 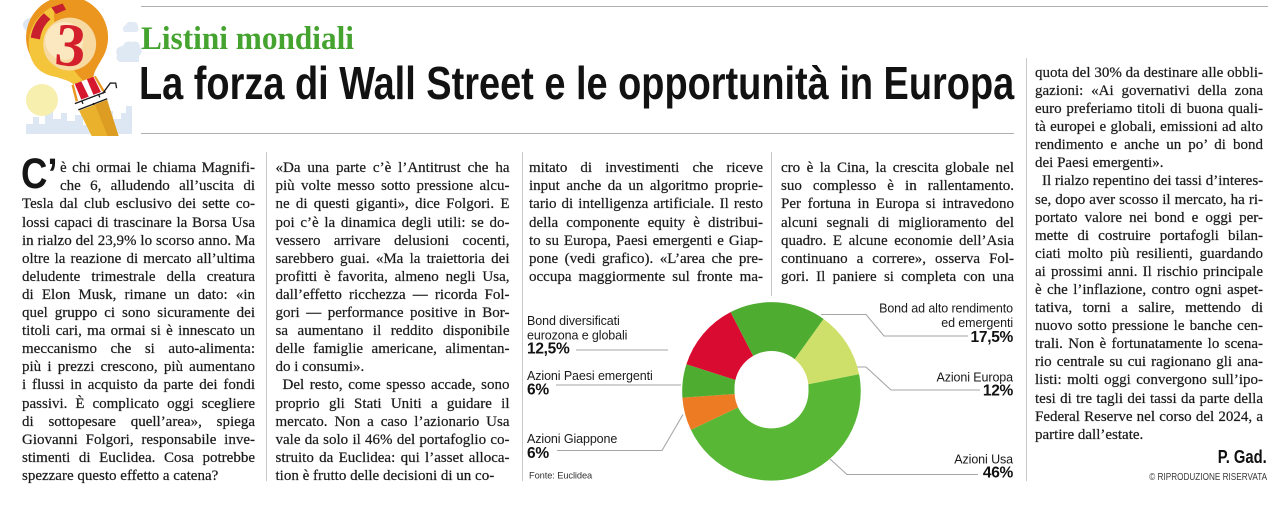 I want to click on svg-text: 17,5%, so click(x=992, y=337).